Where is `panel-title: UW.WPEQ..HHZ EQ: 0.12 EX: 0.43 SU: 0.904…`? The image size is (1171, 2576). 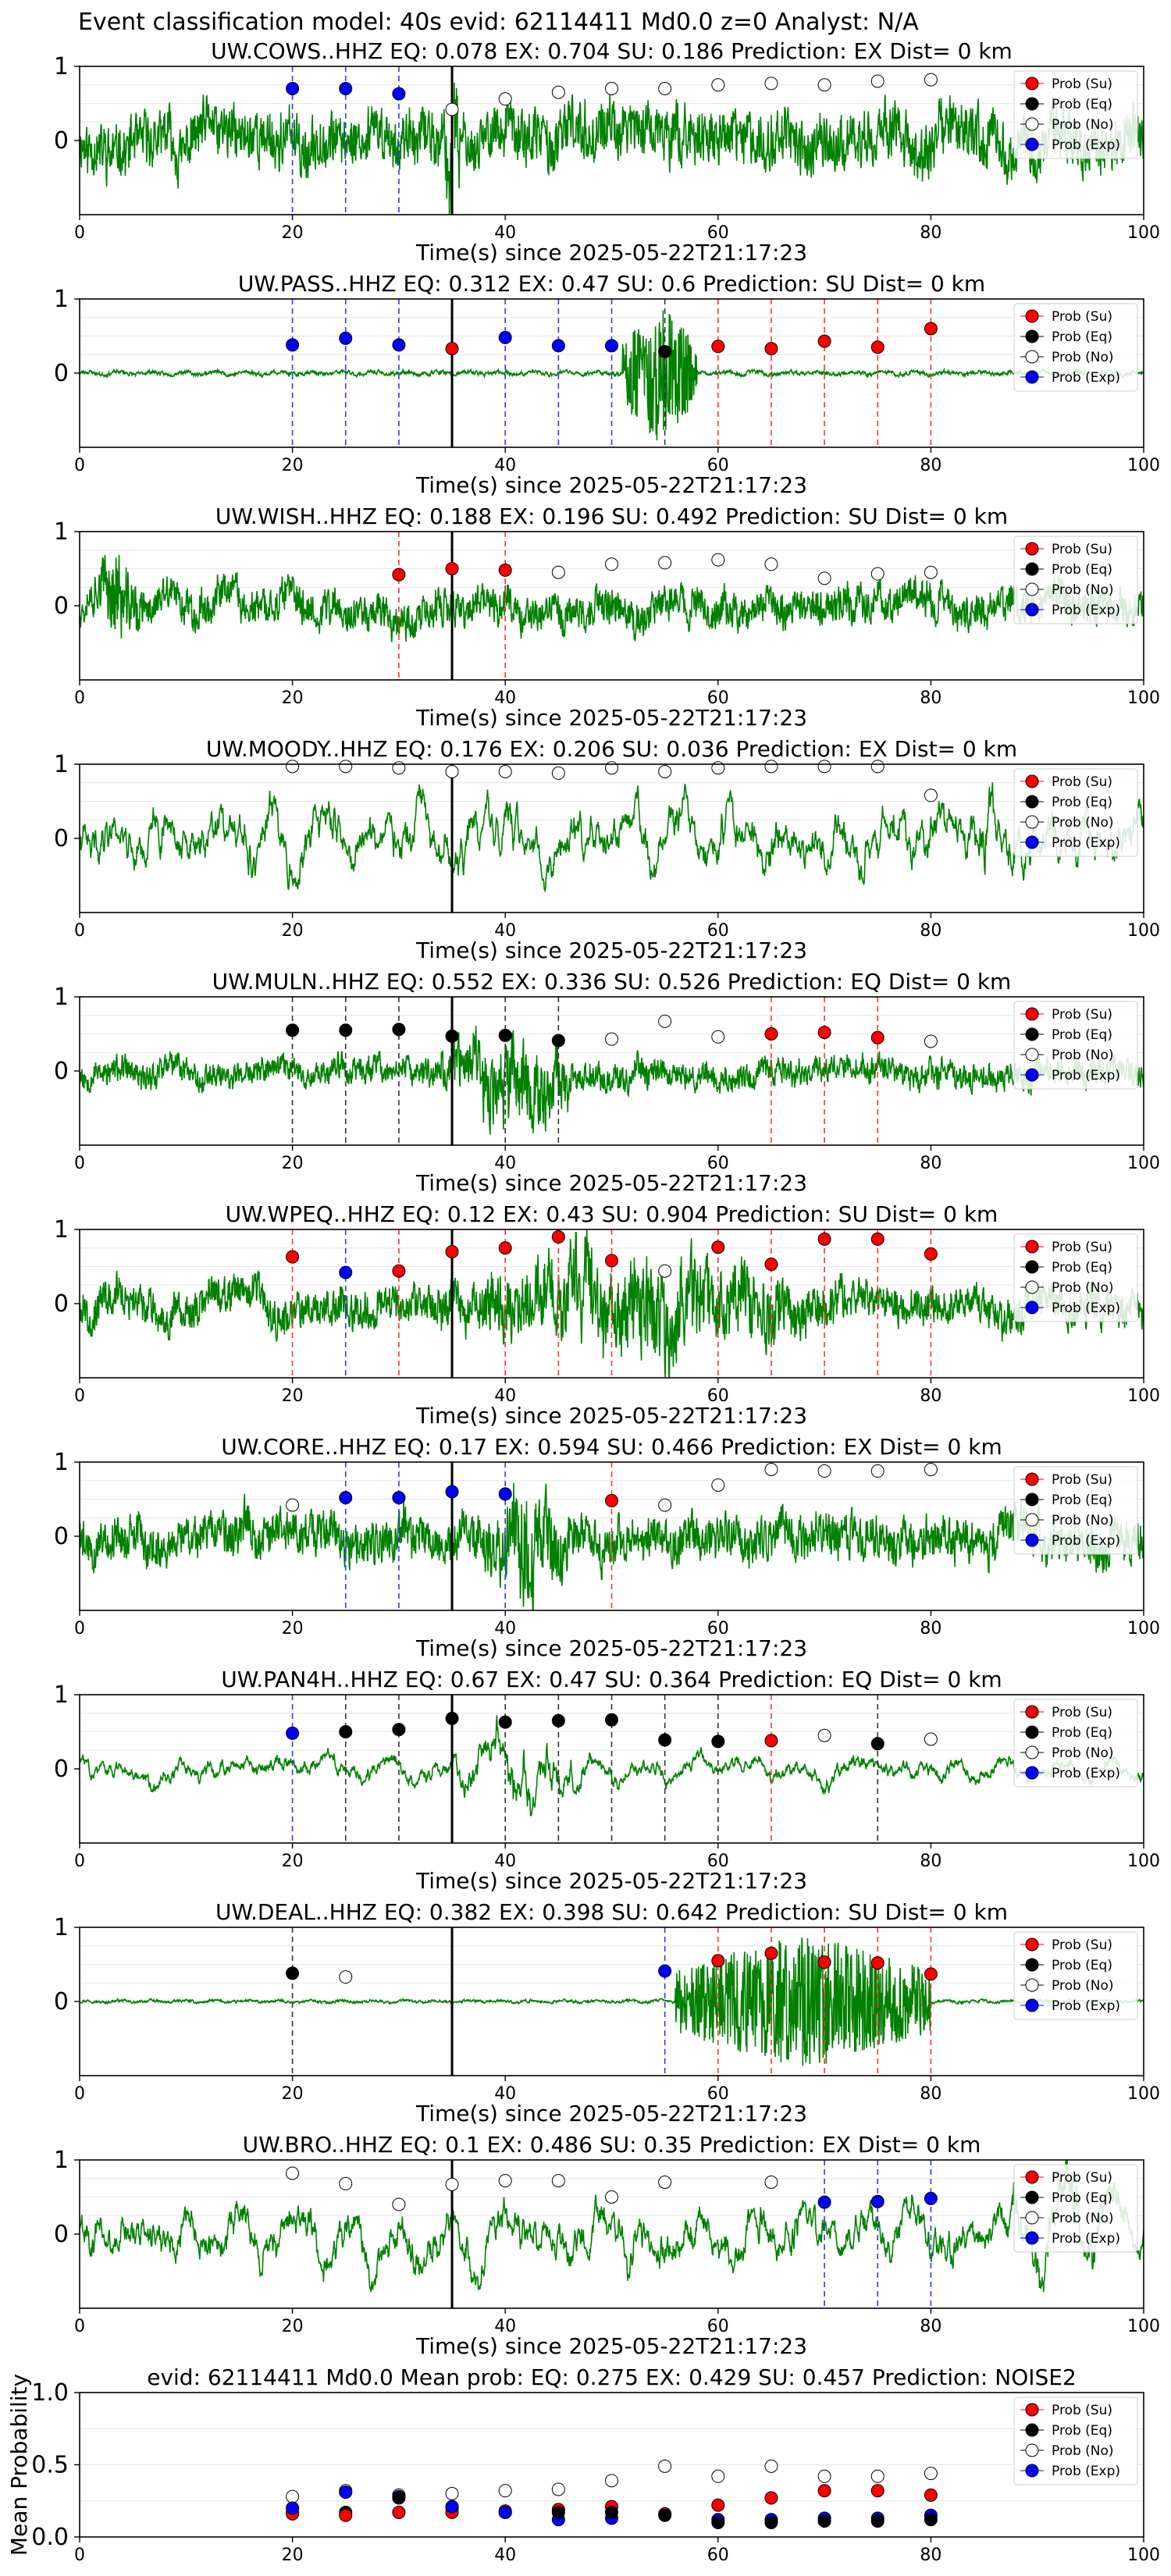 panel-title: UW.WPEQ..HHZ EQ: 0.12 EX: 0.43 SU: 0.904… is located at coordinates (612, 1214).